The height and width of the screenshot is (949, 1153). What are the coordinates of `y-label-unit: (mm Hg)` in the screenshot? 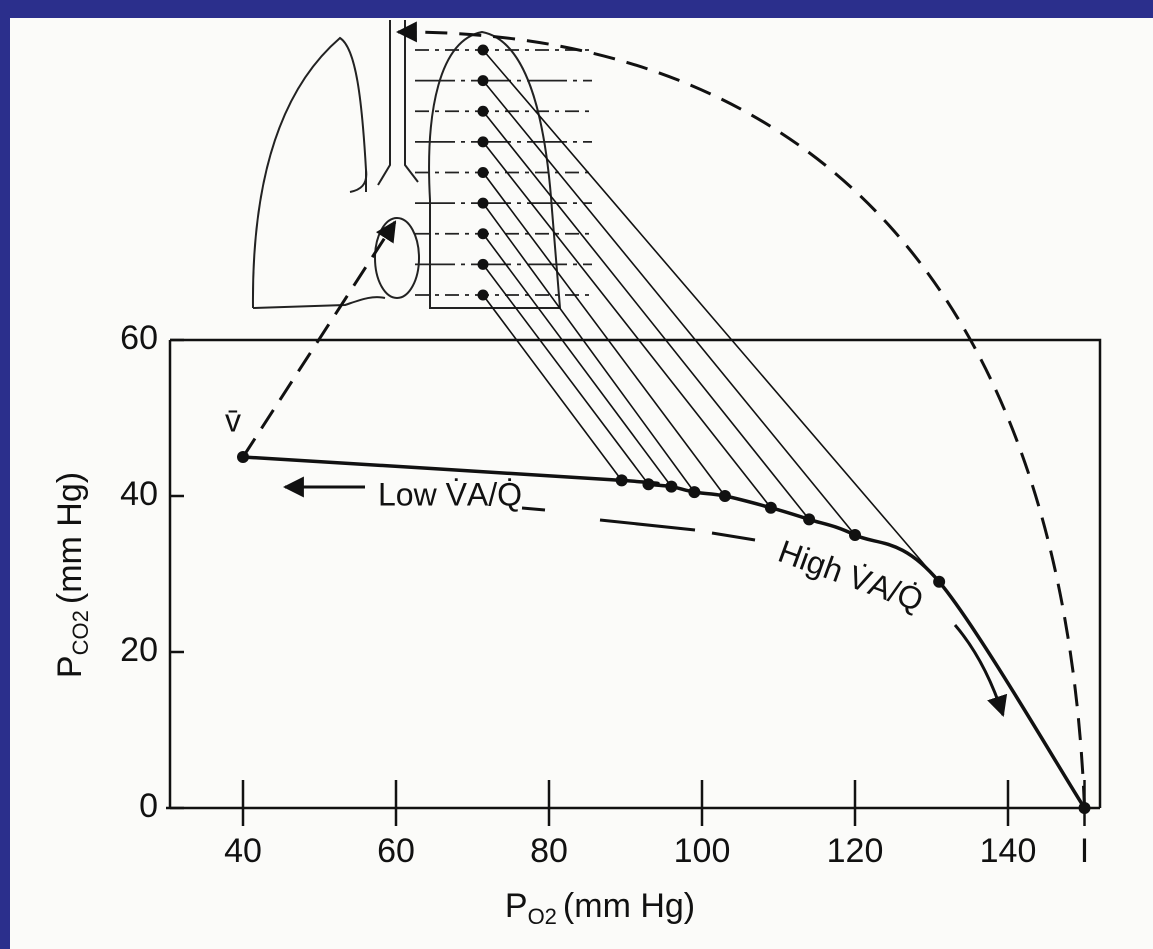 It's located at (70, 538).